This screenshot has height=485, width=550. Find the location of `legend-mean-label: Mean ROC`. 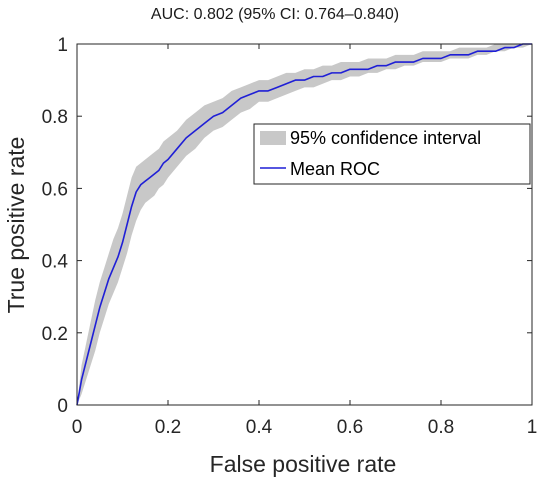

legend-mean-label: Mean ROC is located at coordinates (335, 169).